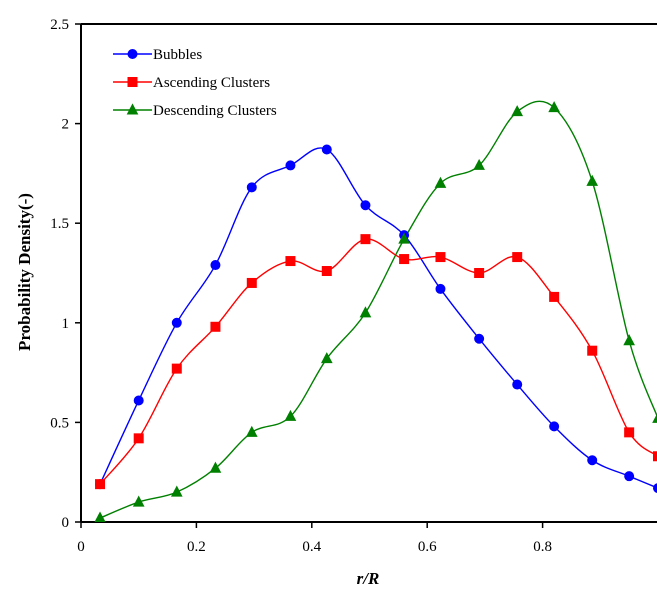 This screenshot has width=657, height=592. What do you see at coordinates (368, 578) in the screenshot?
I see `x-axis-label: r/R` at bounding box center [368, 578].